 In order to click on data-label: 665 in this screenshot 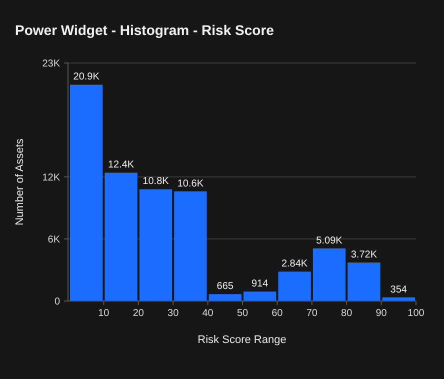, I will do `click(225, 286)`.